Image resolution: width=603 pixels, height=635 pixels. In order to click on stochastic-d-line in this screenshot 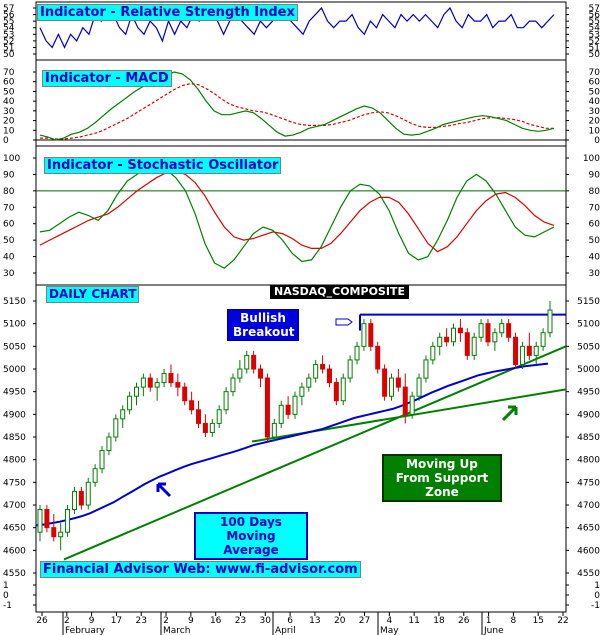, I will do `click(297, 211)`.